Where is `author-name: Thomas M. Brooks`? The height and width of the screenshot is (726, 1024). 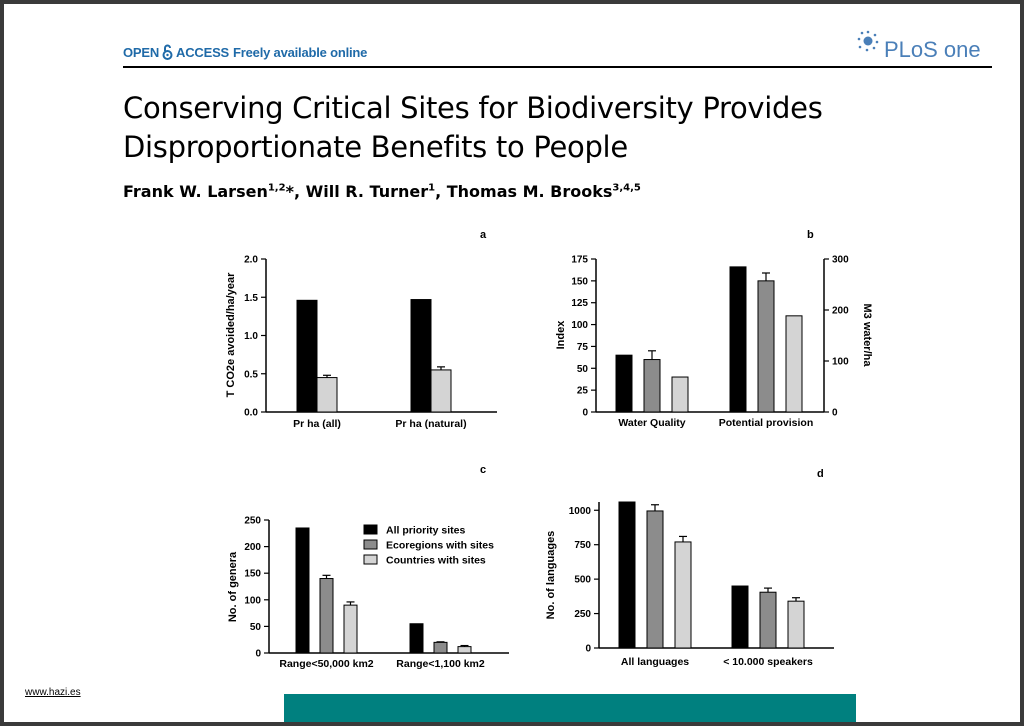 author-name: Thomas M. Brooks is located at coordinates (529, 191).